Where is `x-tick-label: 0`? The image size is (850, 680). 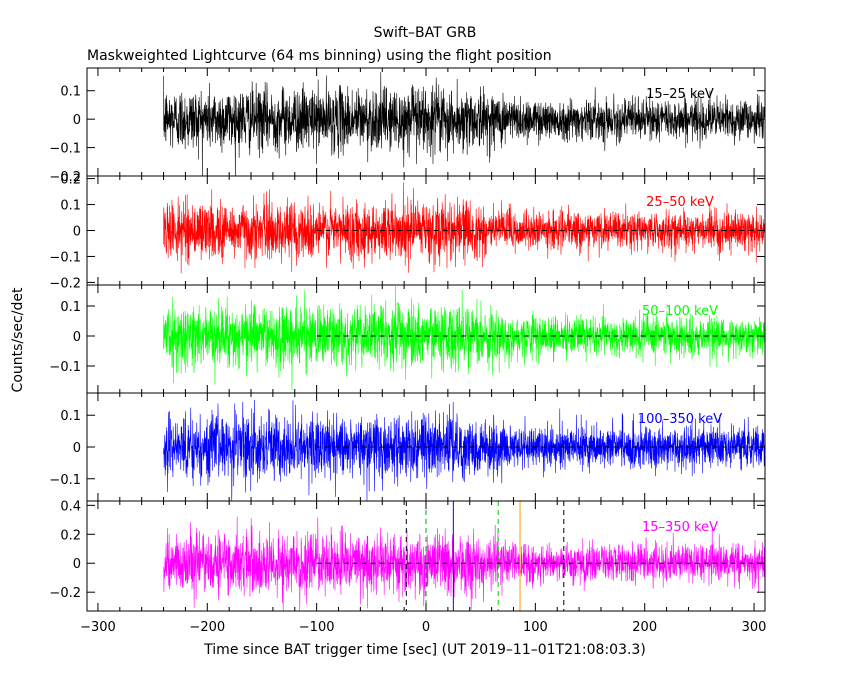 x-tick-label: 0 is located at coordinates (426, 627).